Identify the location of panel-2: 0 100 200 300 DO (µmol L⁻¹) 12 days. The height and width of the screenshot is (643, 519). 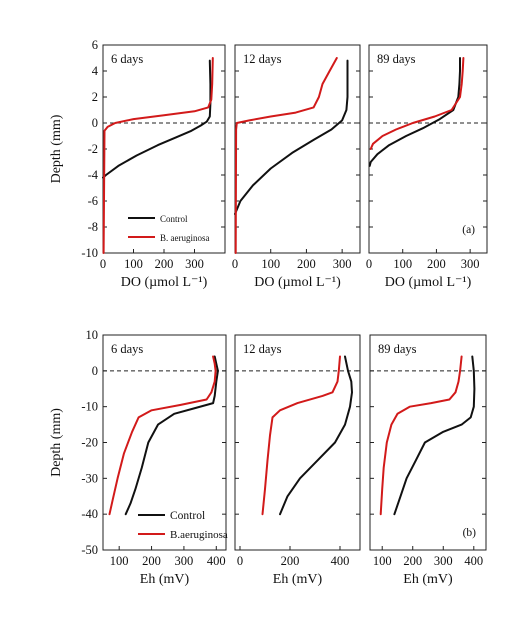
(296, 167).